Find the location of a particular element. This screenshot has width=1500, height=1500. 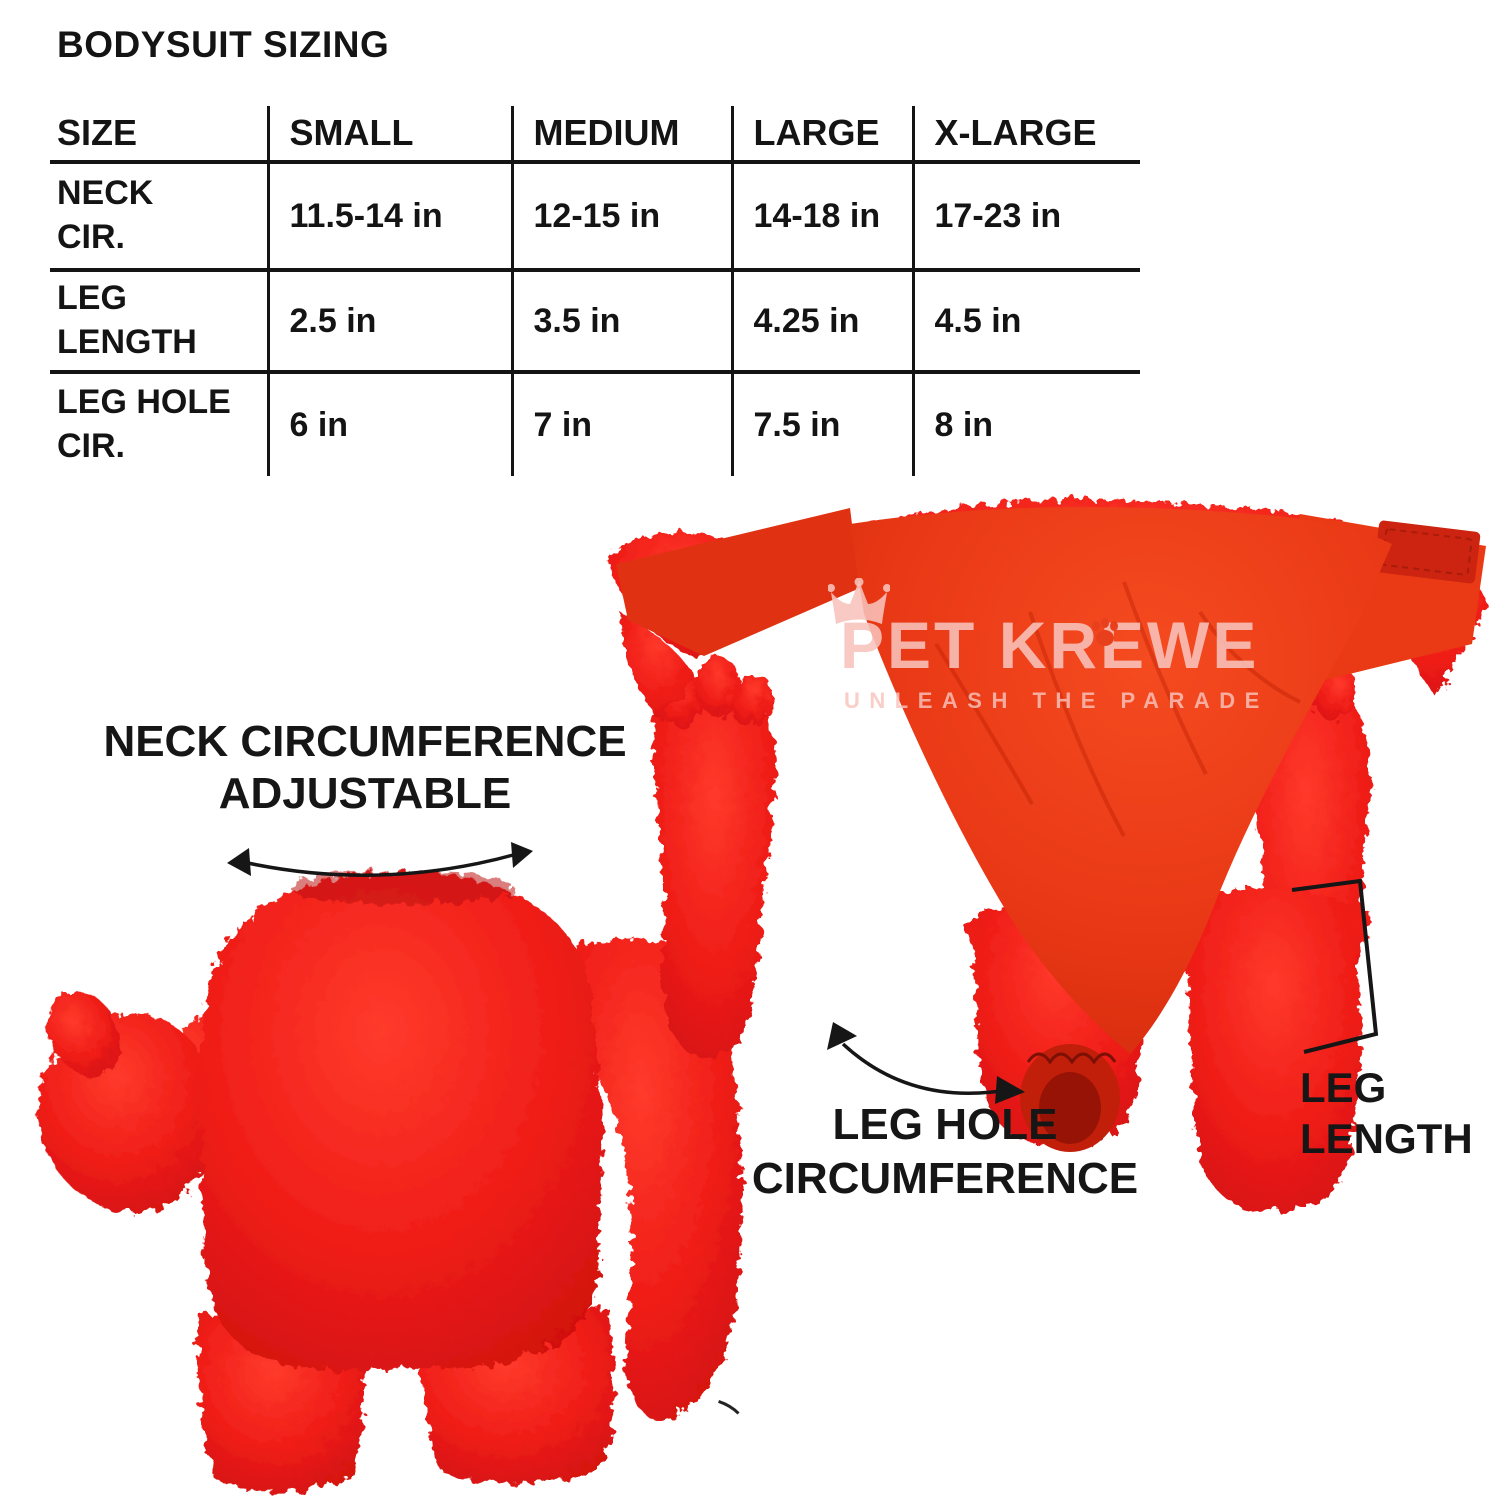

cell-neck-xlarge: 17-23 in is located at coordinates (1025, 217).